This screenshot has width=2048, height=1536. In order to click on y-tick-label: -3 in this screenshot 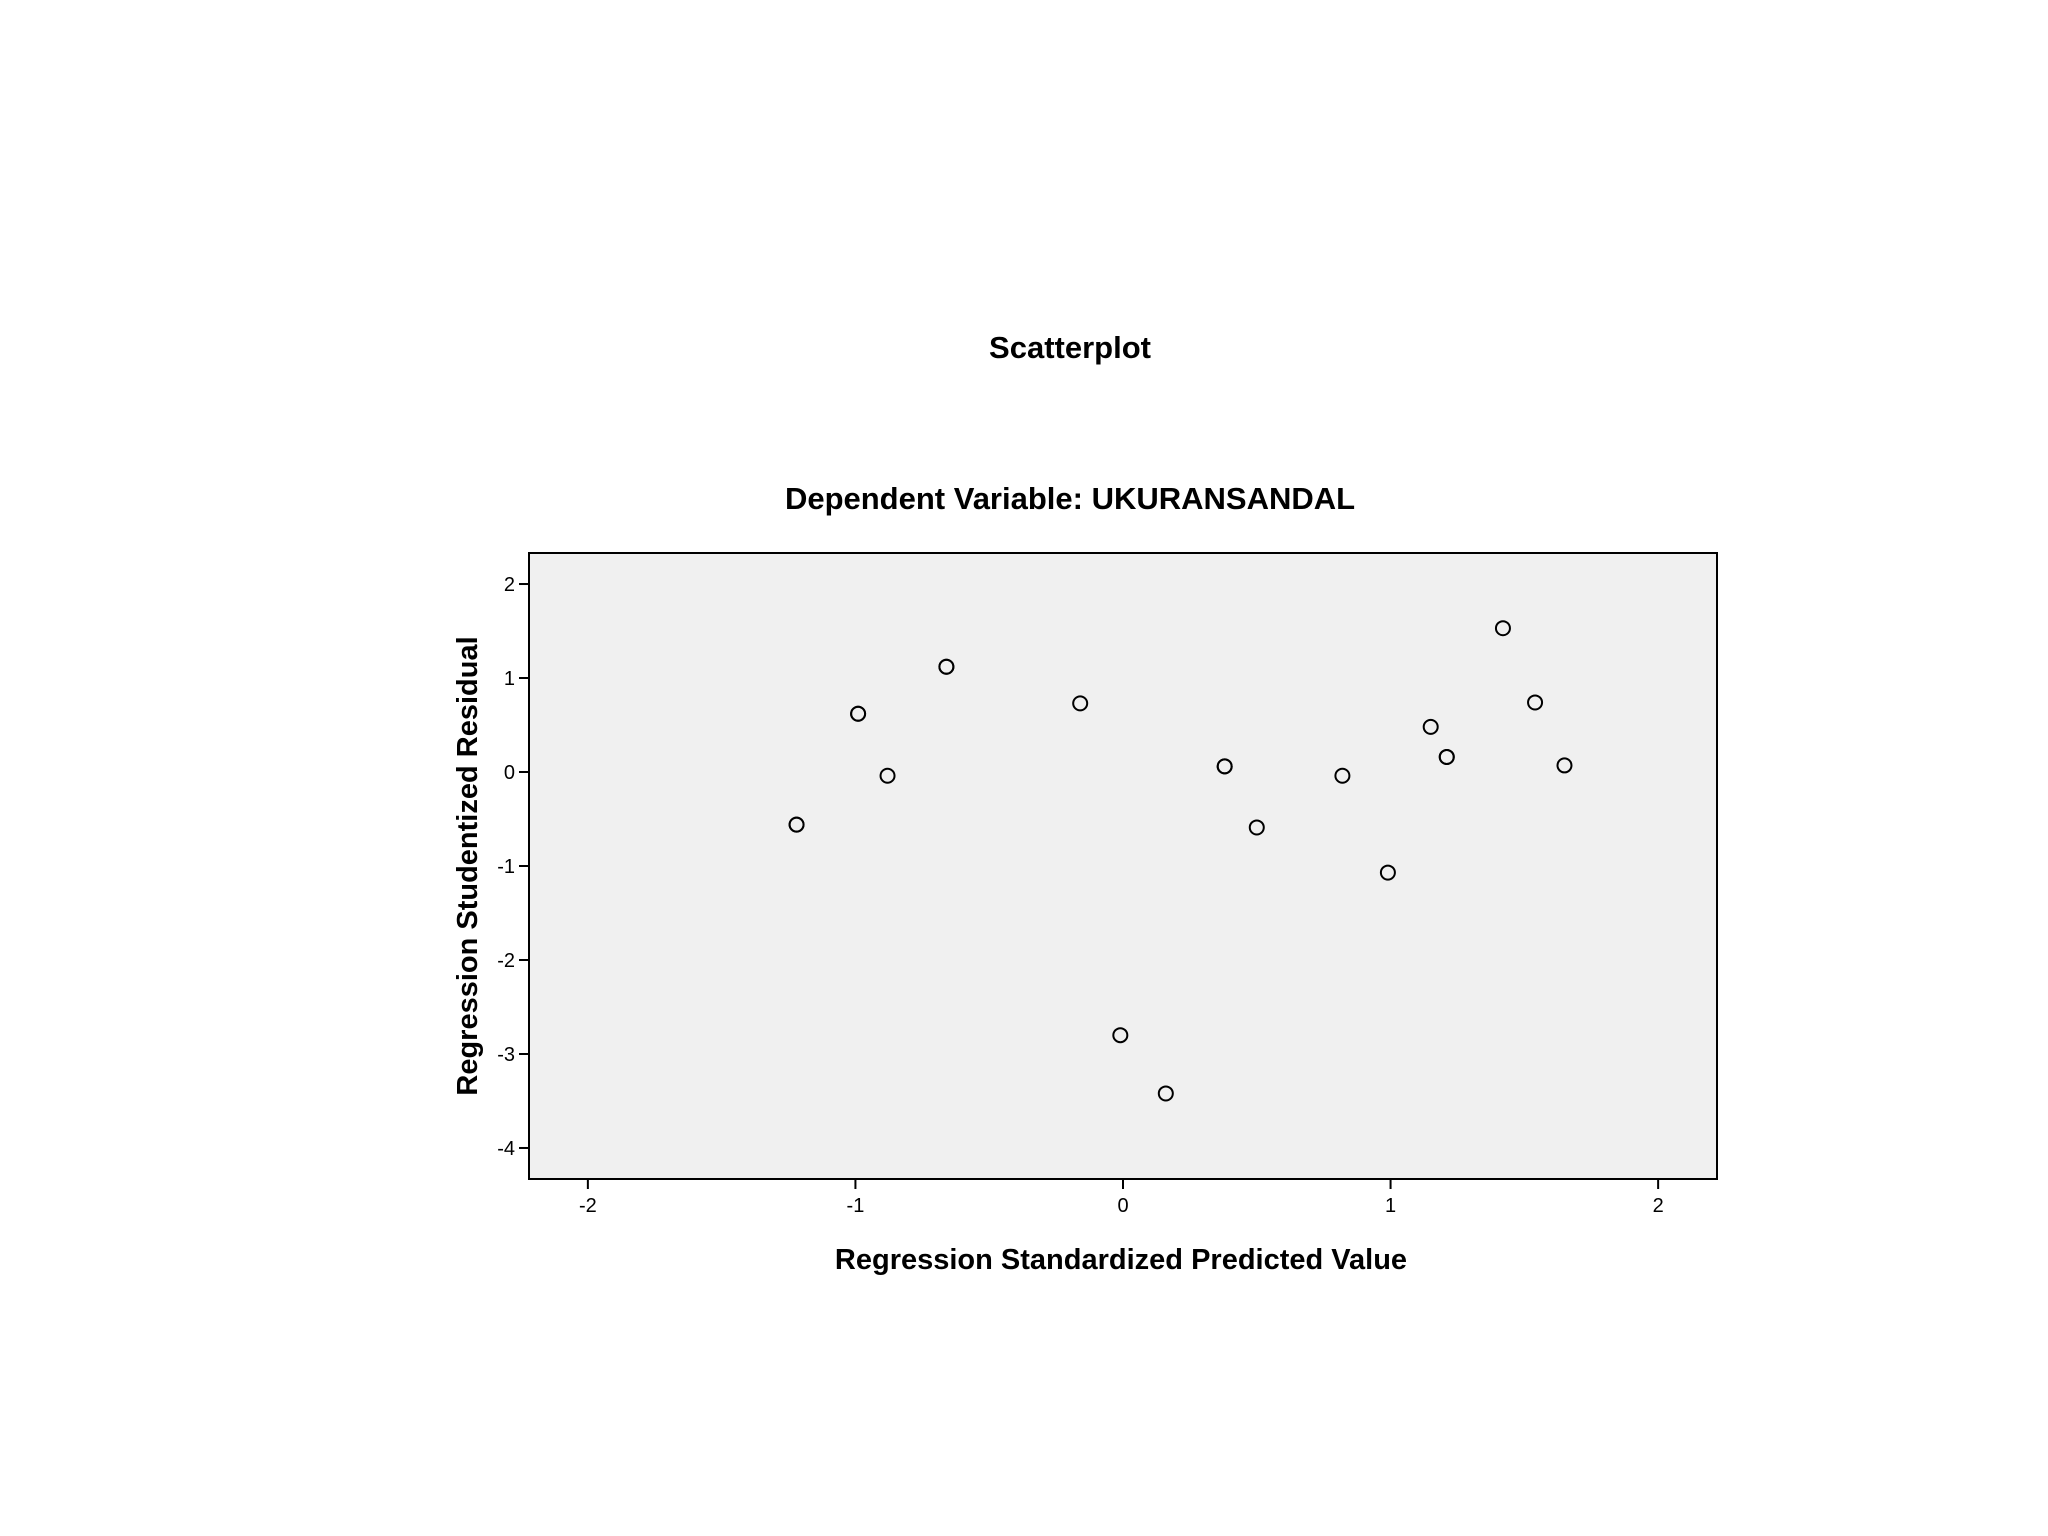, I will do `click(506, 1055)`.